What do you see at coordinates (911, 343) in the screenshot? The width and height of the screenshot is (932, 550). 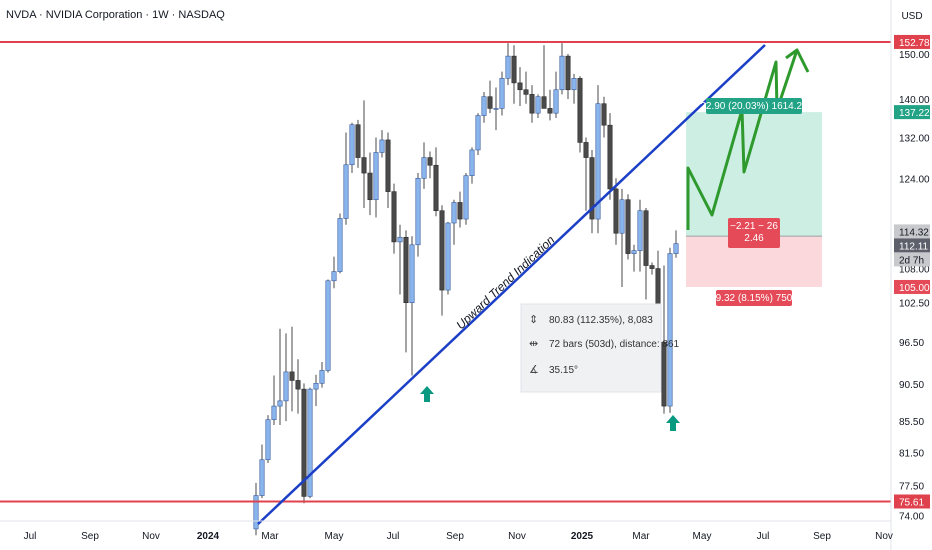 I see `y-tick-label: 96.50` at bounding box center [911, 343].